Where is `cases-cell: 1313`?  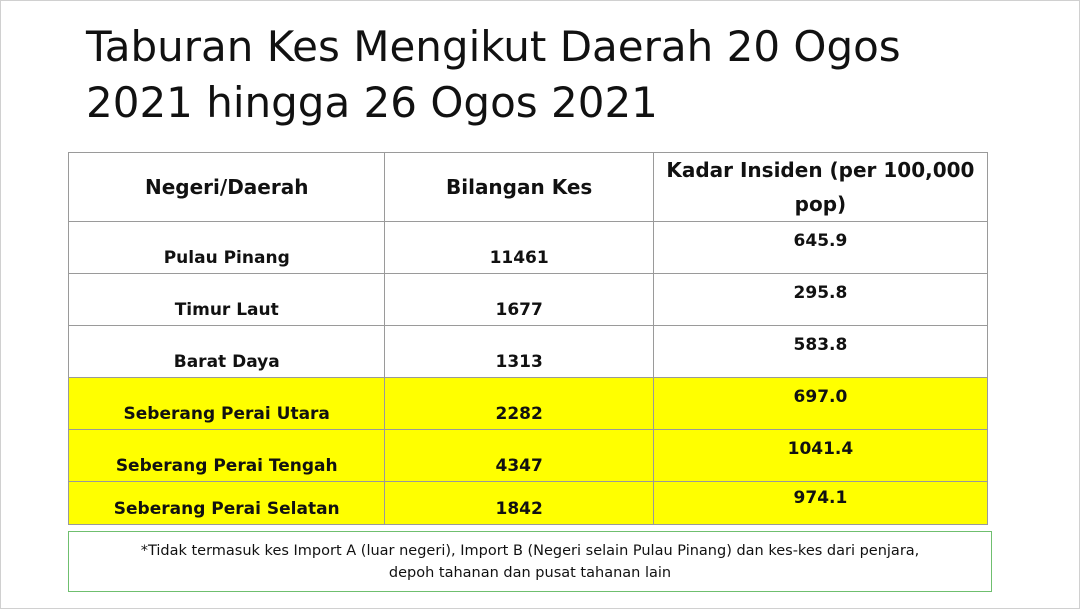
cases-cell: 1313 is located at coordinates (519, 351).